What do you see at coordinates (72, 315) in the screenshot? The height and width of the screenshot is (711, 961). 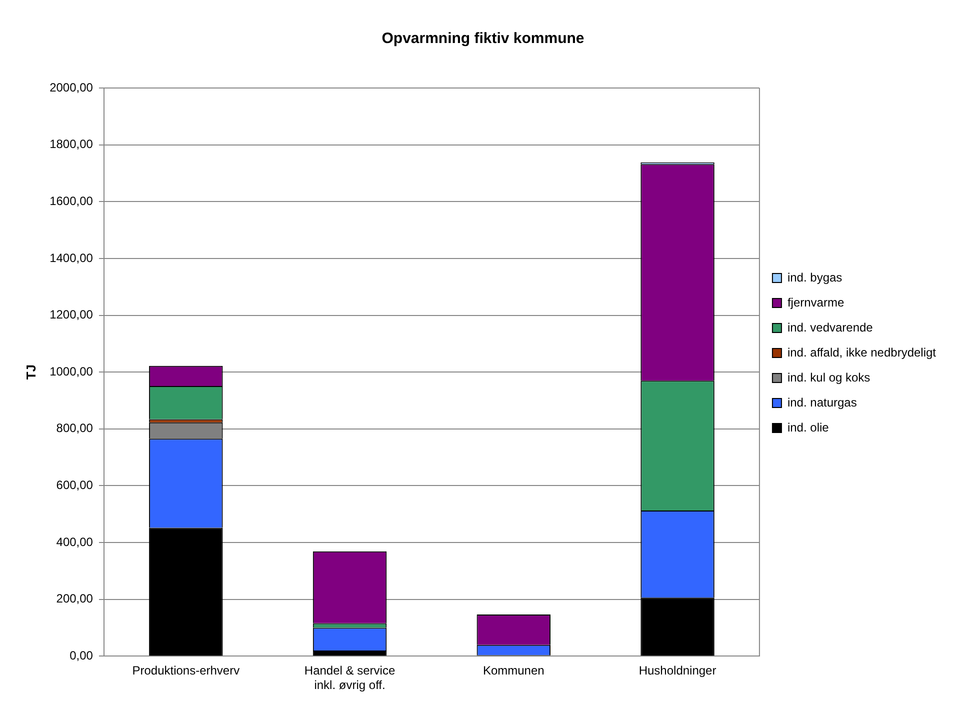 I see `y-tick-label: 1200,00` at bounding box center [72, 315].